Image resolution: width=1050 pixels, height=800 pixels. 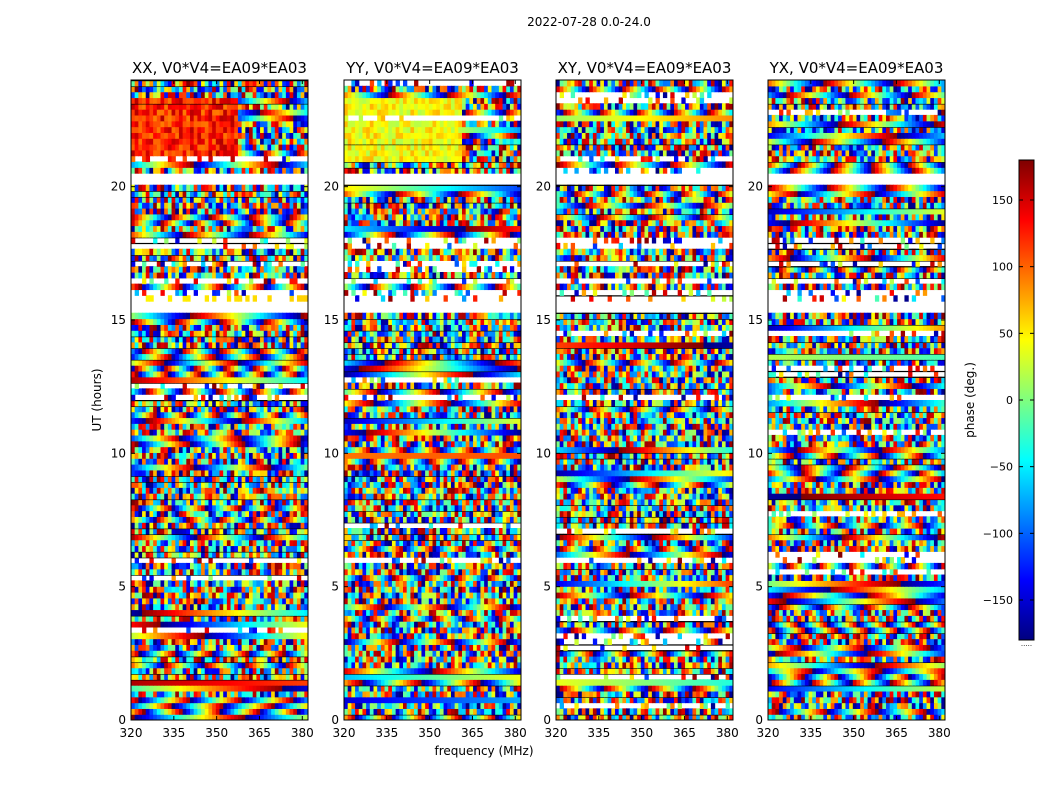 What do you see at coordinates (1026, 646) in the screenshot?
I see `colorbar-footnote: ·····` at bounding box center [1026, 646].